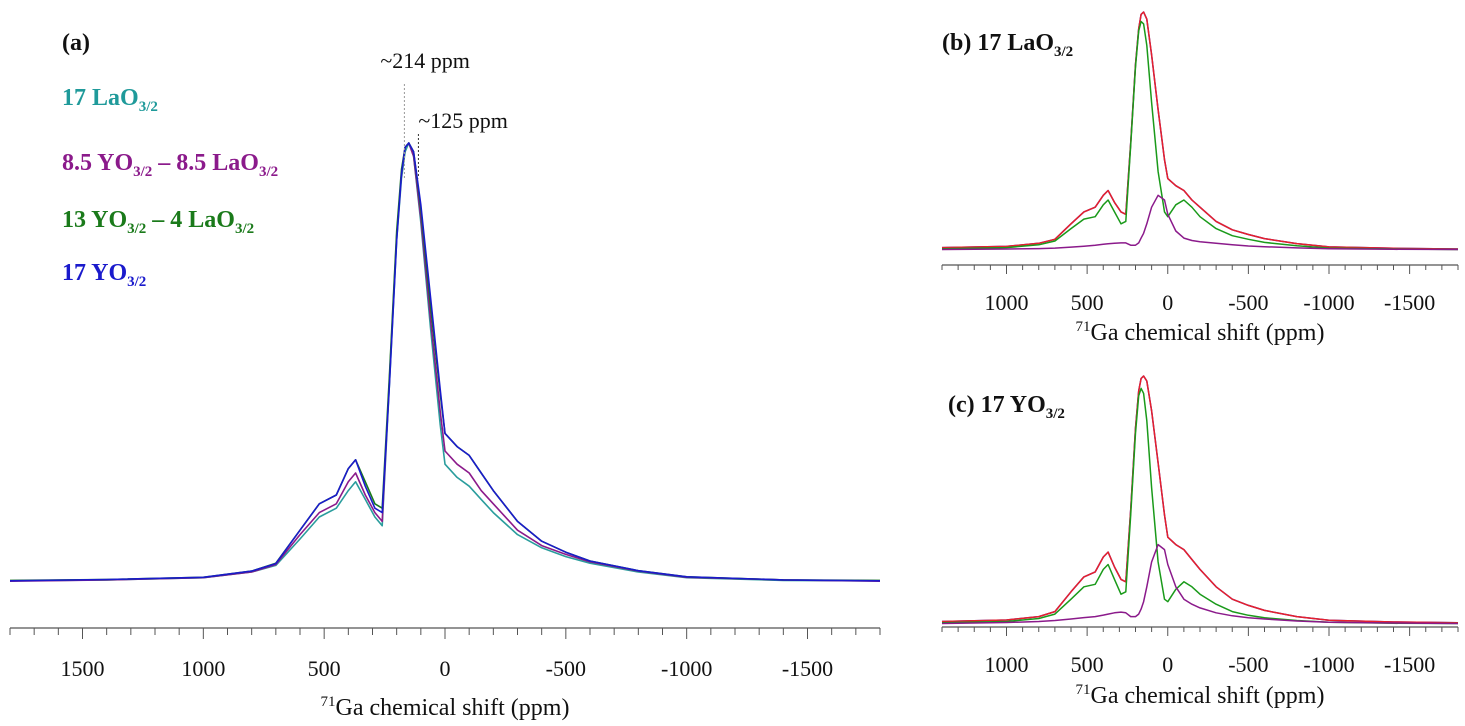  Describe the element at coordinates (425, 60) in the screenshot. I see `annotation-label: ~214 ppm` at that location.